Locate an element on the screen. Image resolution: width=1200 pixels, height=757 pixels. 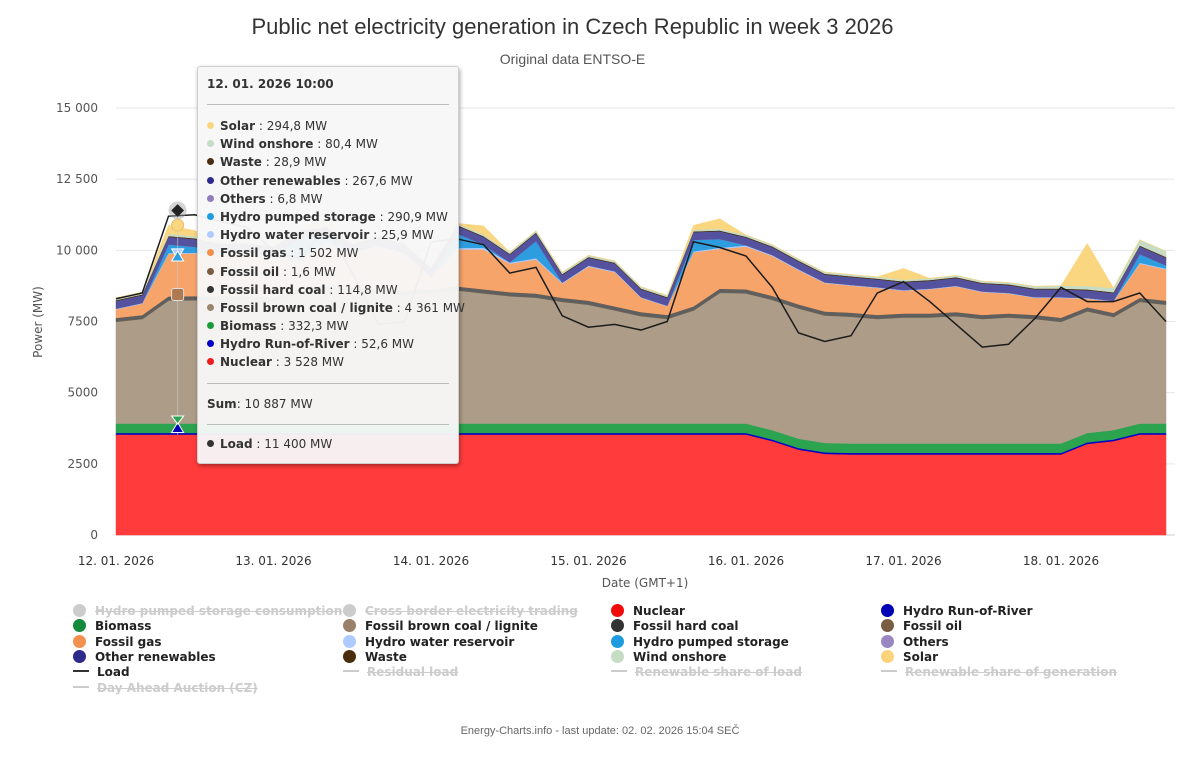
legend-item-load: Load is located at coordinates (101, 672).